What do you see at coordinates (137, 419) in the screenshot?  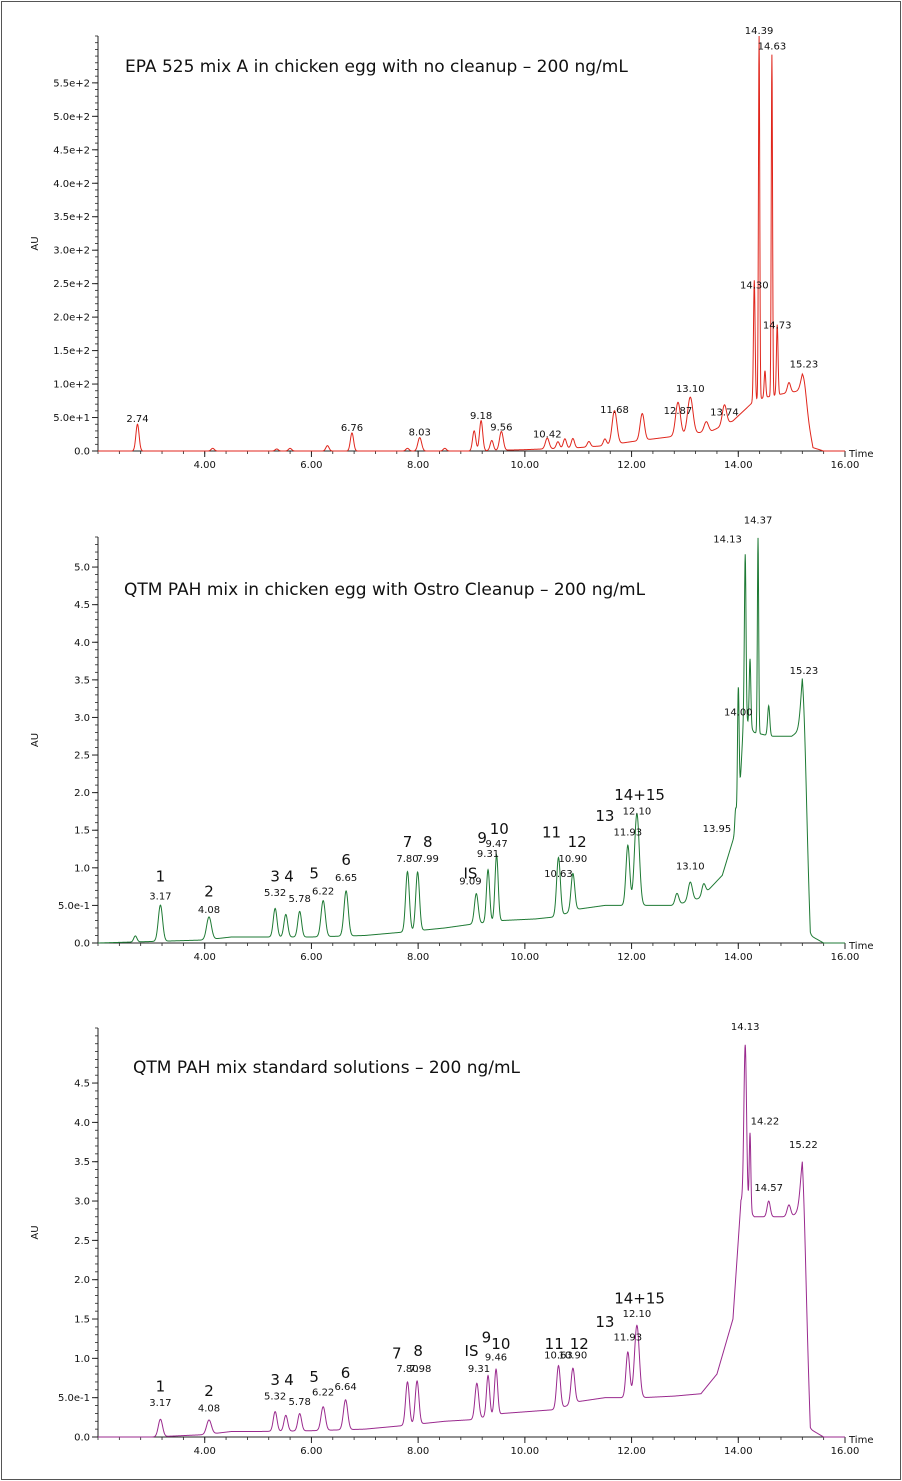 I see `retention-time-label: 2.74` at bounding box center [137, 419].